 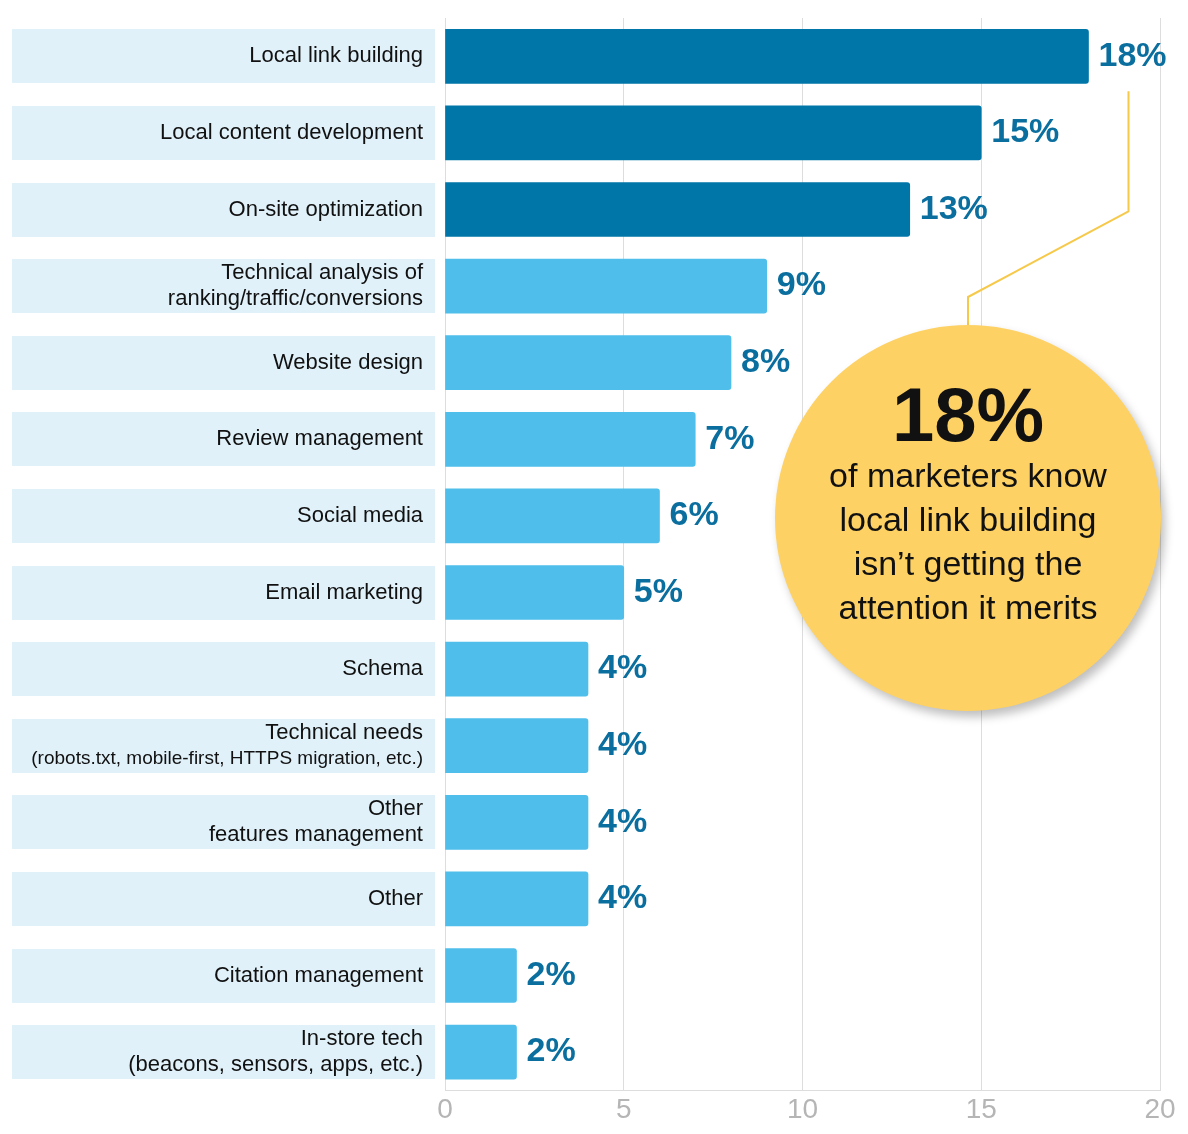 What do you see at coordinates (968, 414) in the screenshot?
I see `annotation: 18%` at bounding box center [968, 414].